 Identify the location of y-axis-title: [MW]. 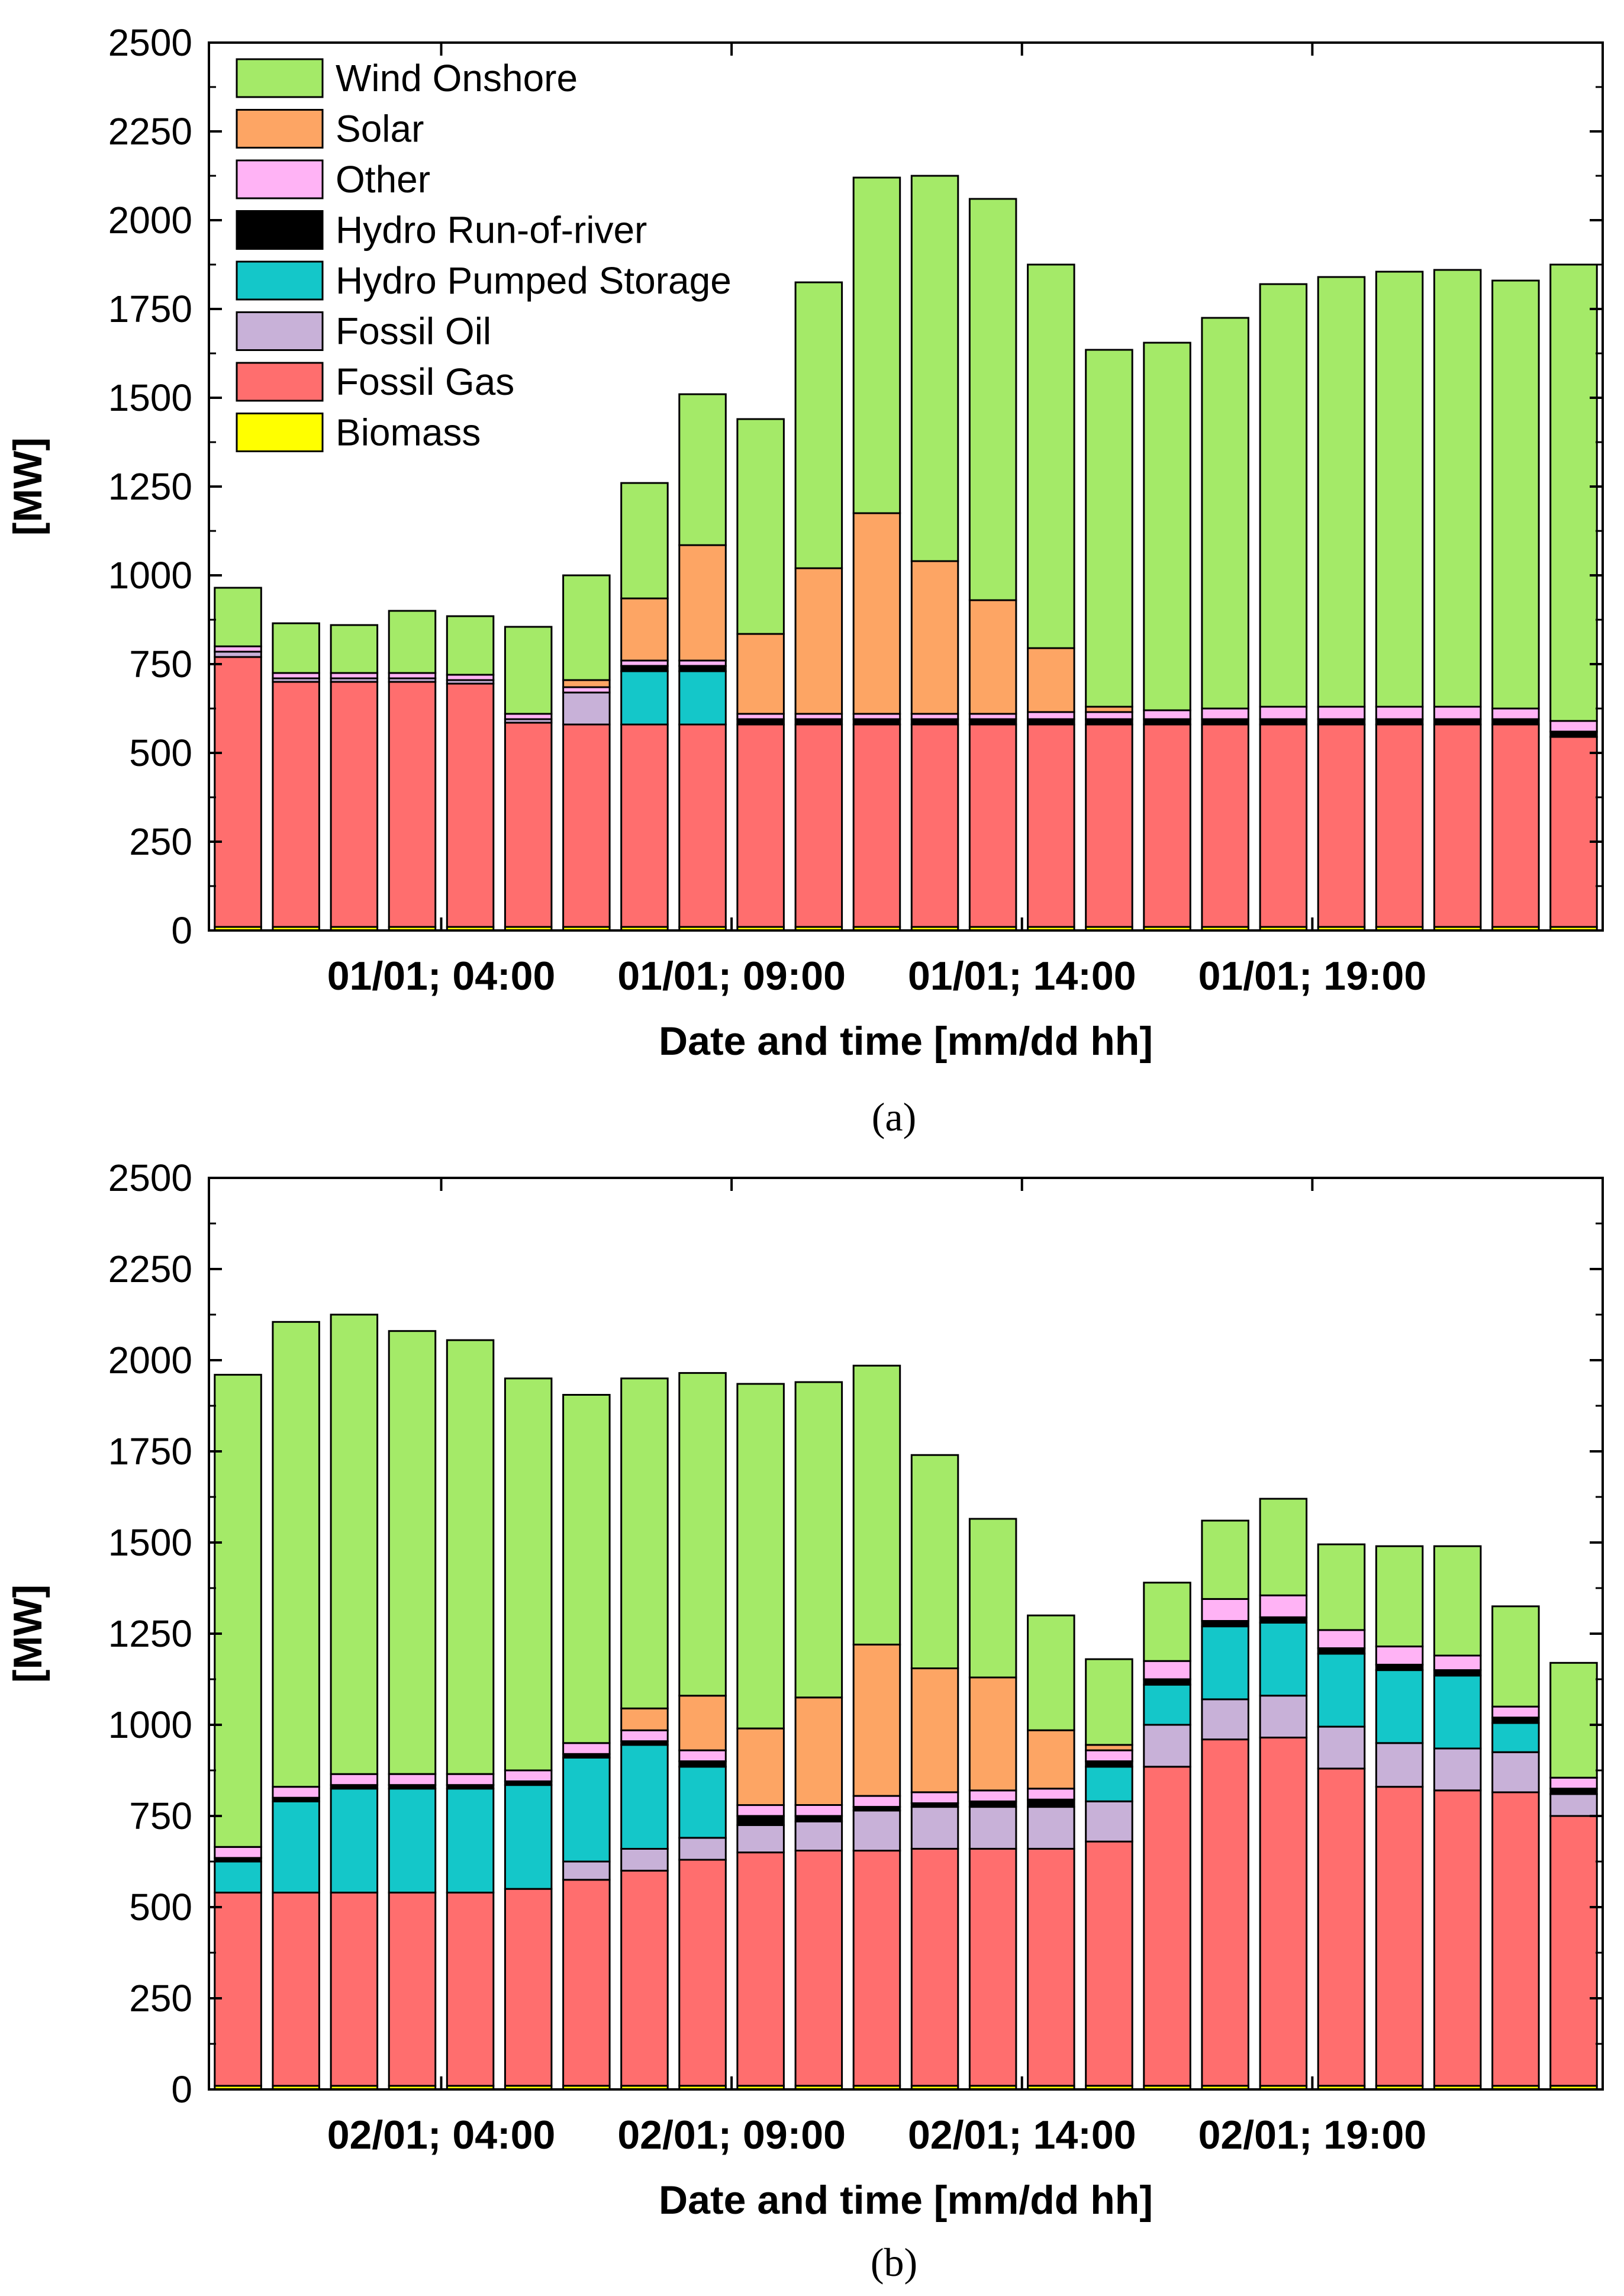
(27, 486).